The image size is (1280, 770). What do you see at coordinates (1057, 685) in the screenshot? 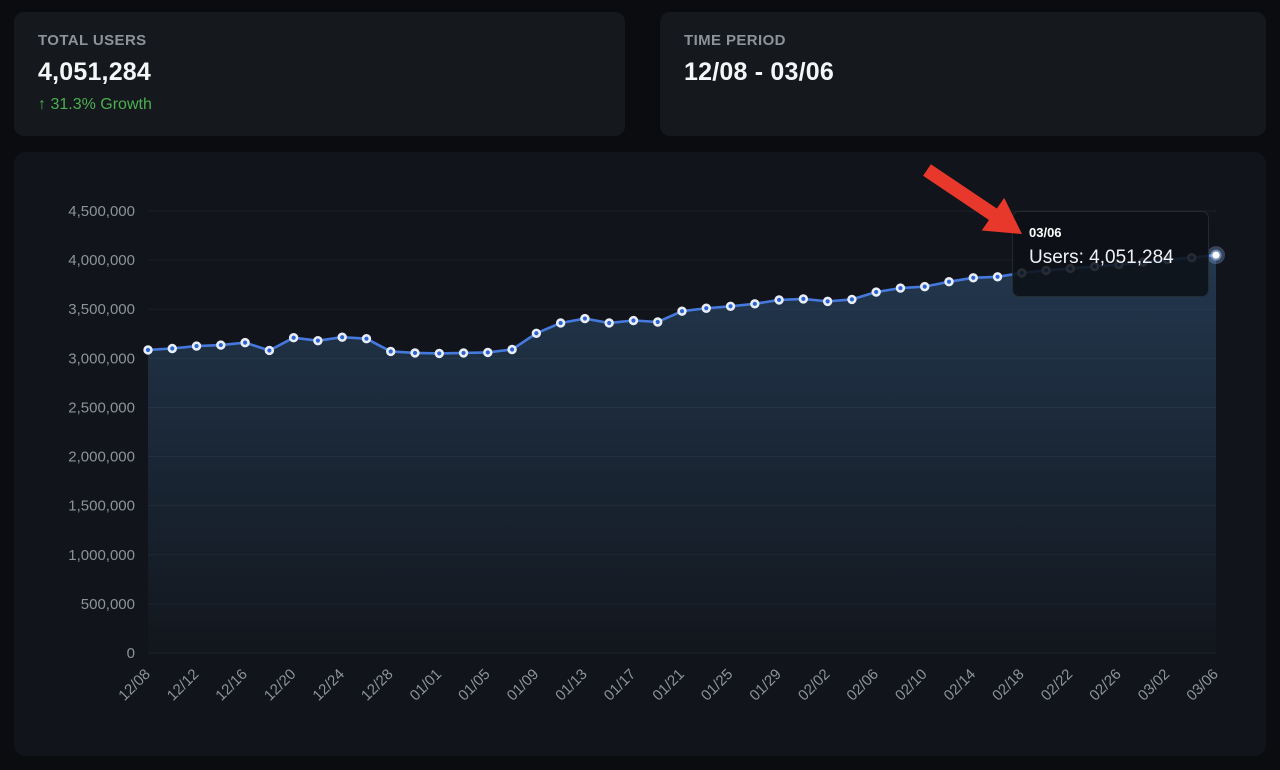
I see `svg-text: 02/22` at bounding box center [1057, 685].